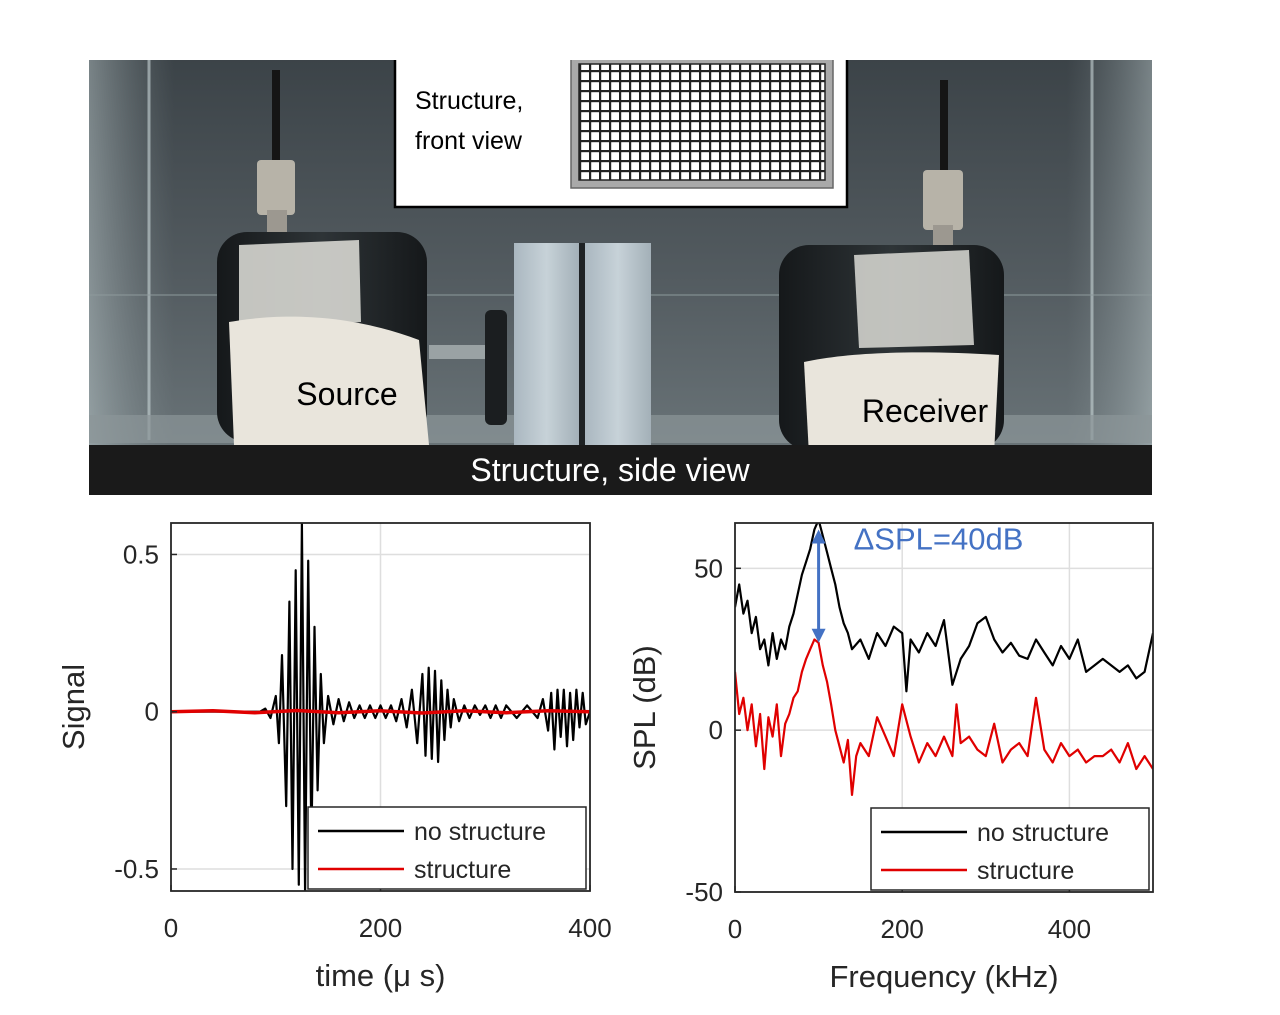  I want to click on source-putty, so click(329, 380).